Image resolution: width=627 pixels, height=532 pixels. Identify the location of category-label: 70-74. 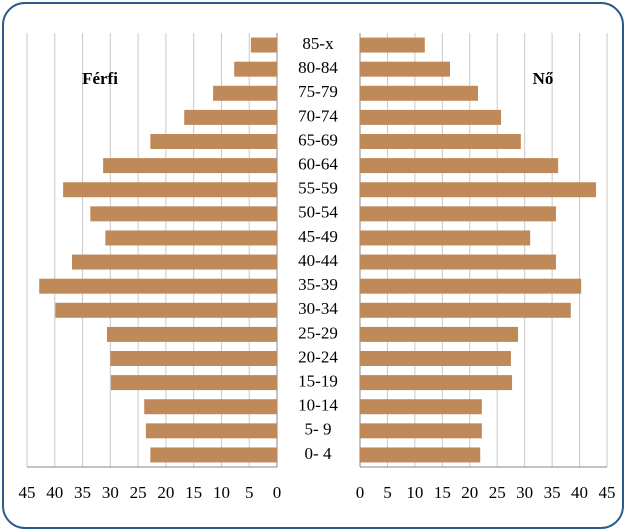
(318, 115).